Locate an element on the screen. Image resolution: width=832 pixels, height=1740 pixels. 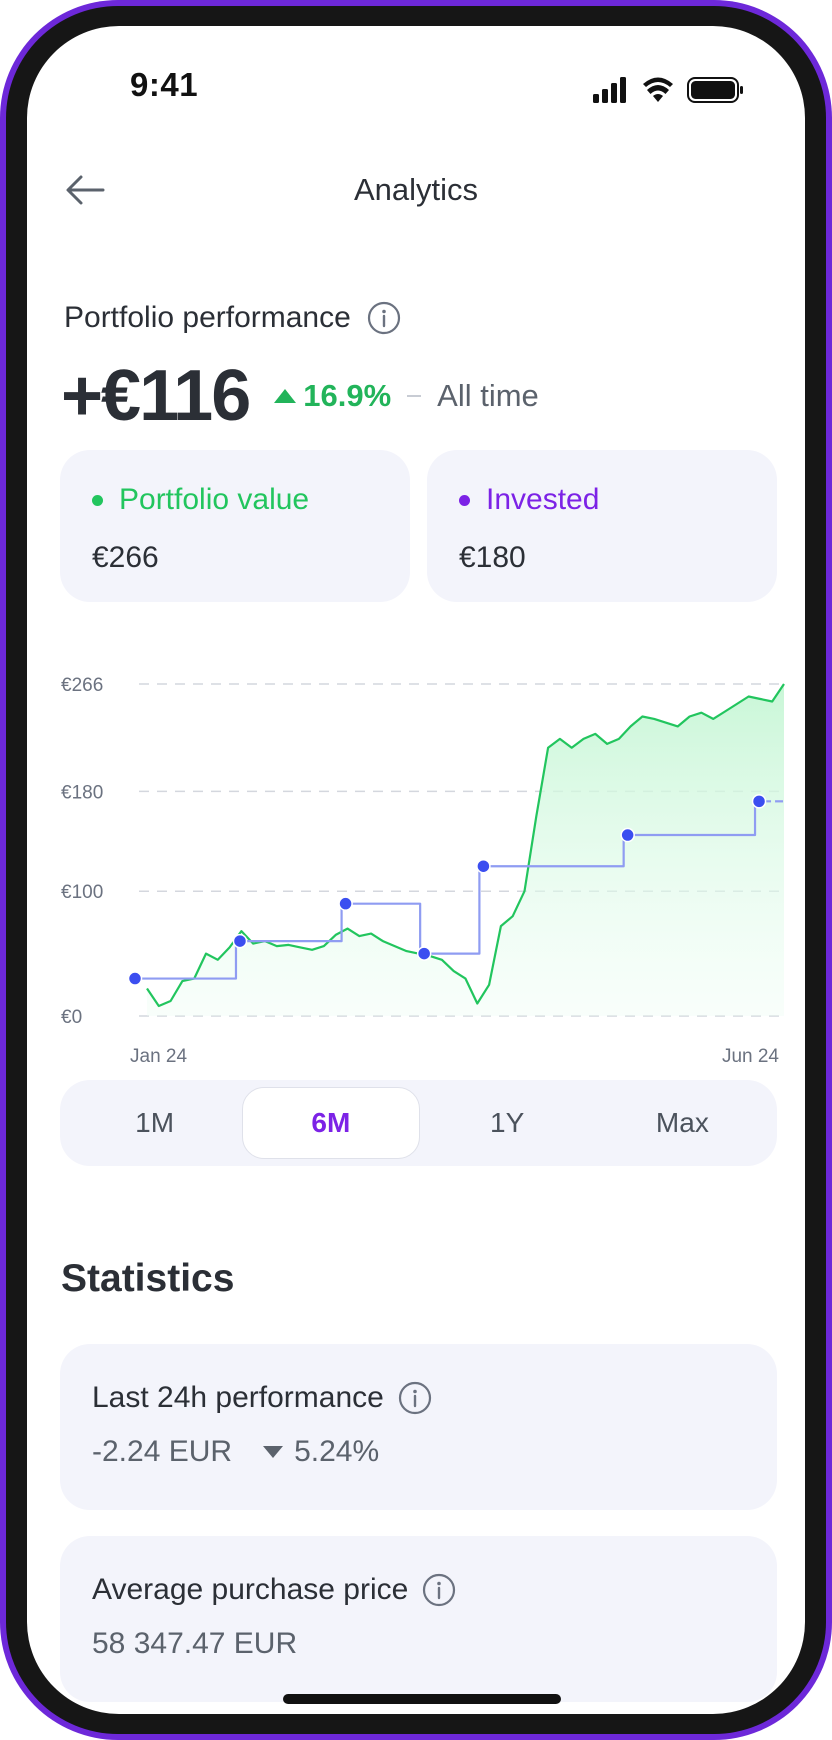
performance-change-value: 16.9% is located at coordinates (347, 395).